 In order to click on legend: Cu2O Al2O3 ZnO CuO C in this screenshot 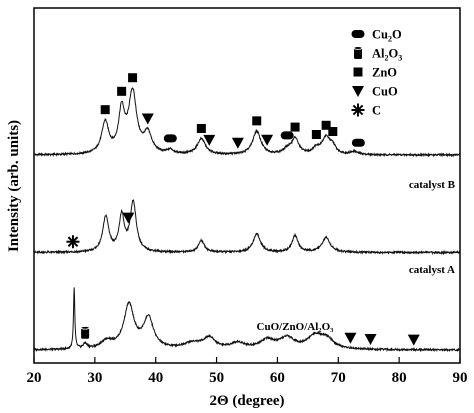, I will do `click(376, 73)`.